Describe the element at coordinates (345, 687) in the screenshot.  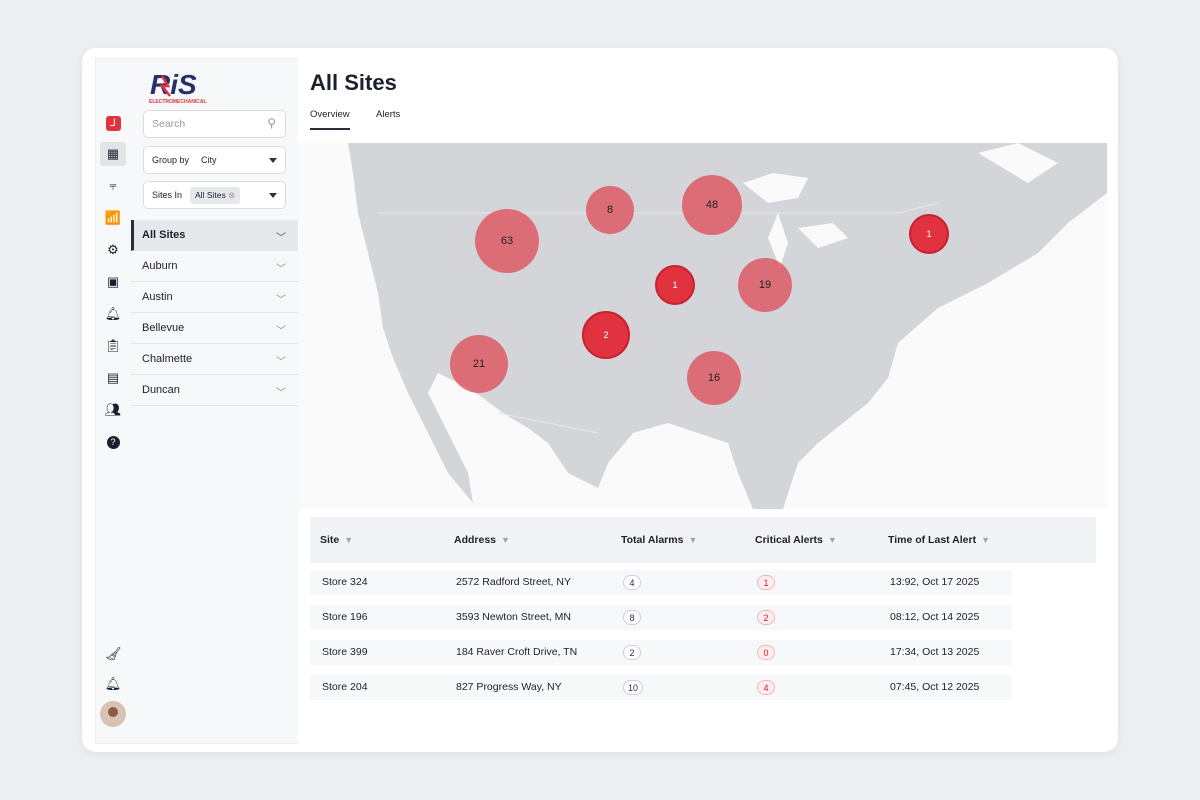
I see `site-cell: Store 204` at that location.